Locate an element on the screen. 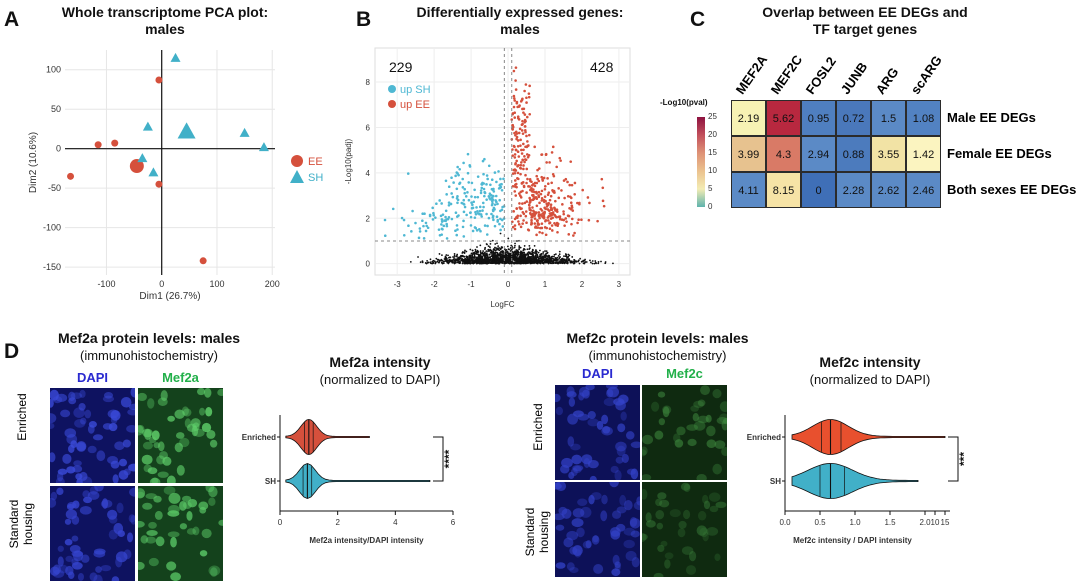  heatmap-colorbar-label: -Log10(pval) is located at coordinates (684, 102).